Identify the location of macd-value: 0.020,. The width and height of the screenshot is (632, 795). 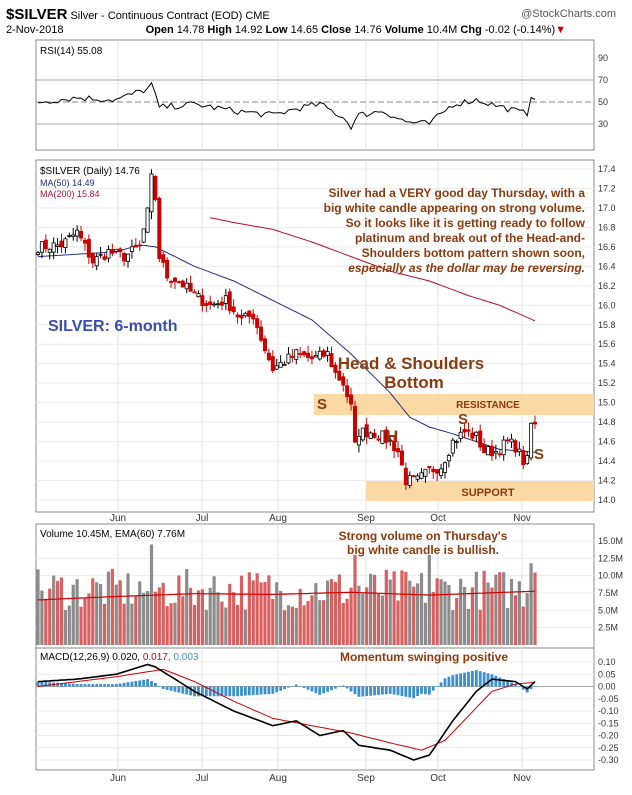
(126, 657).